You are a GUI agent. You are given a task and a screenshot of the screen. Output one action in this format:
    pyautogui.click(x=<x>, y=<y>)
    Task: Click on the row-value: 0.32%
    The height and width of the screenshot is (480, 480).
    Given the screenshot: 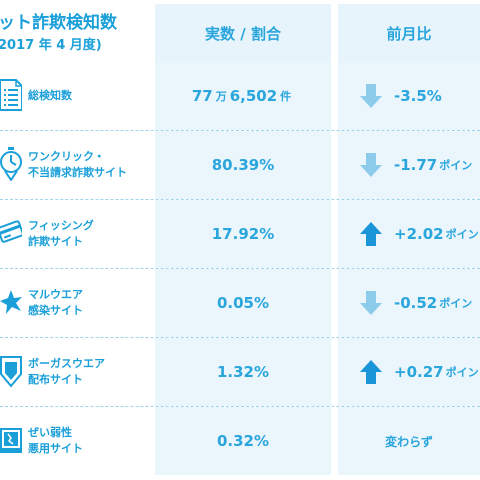 What is the action you would take?
    pyautogui.click(x=243, y=441)
    